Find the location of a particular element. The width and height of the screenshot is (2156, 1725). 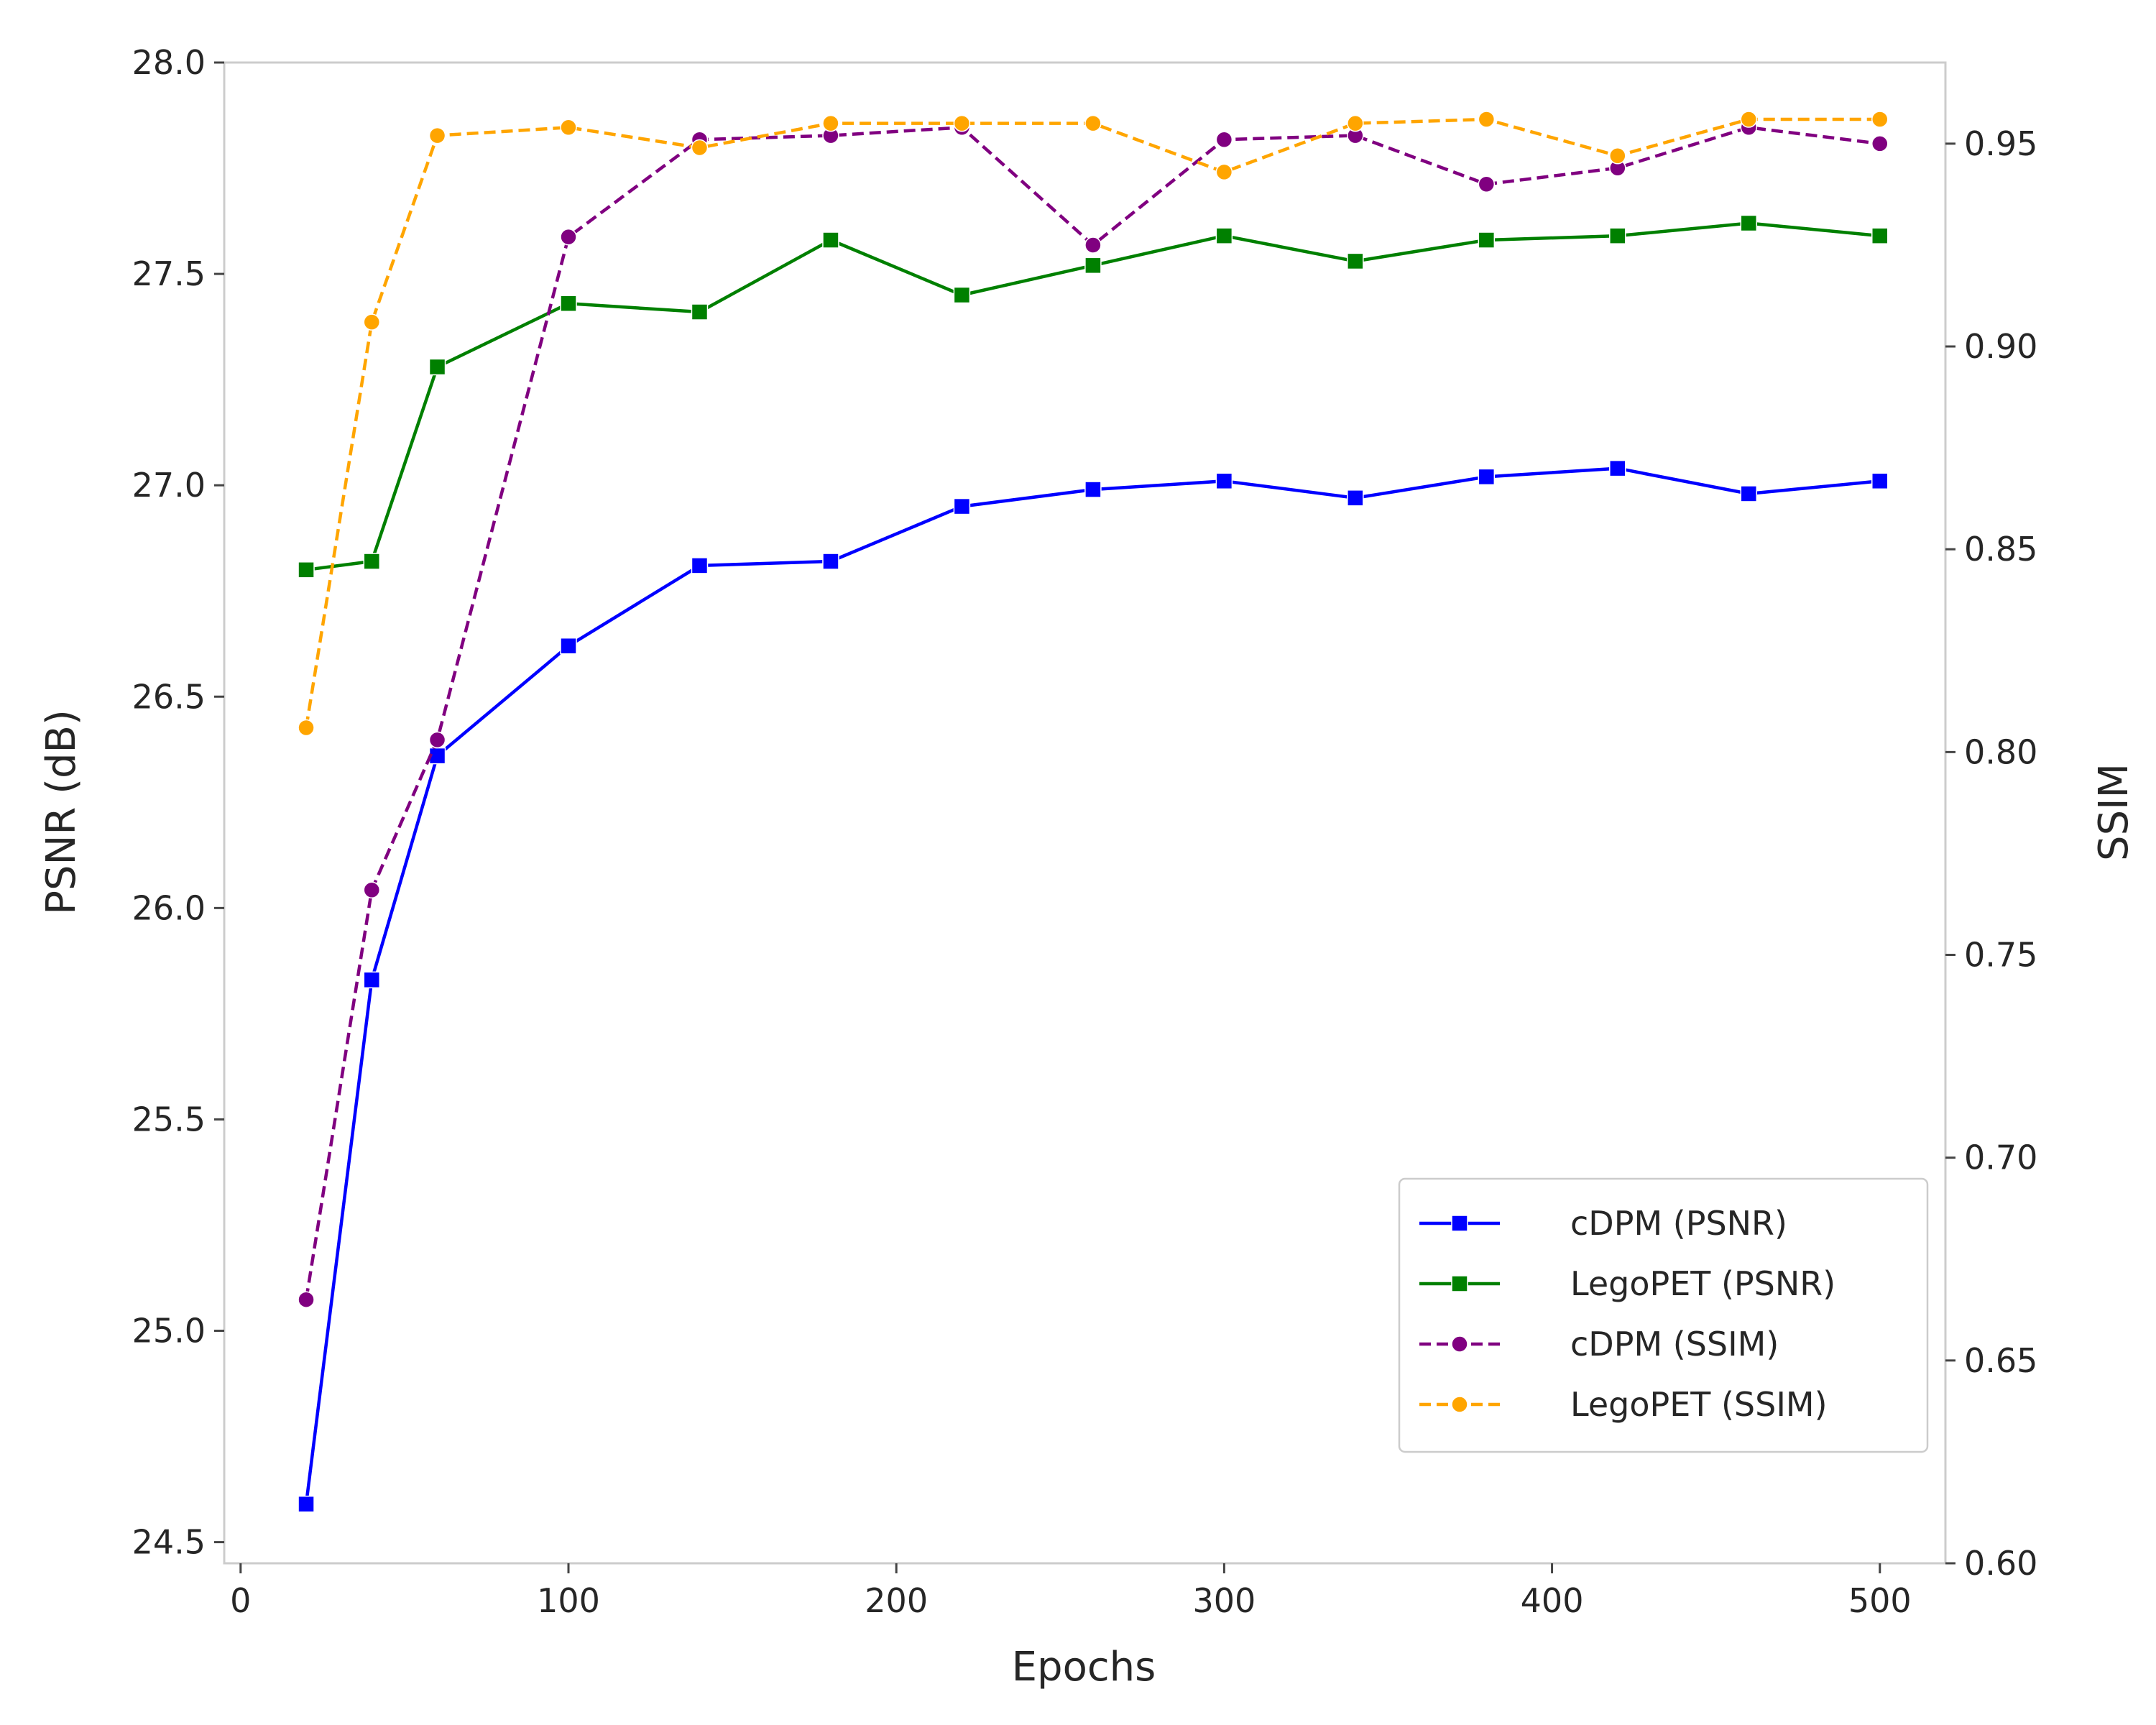

y-tick-label: 25.0 is located at coordinates (169, 1331).